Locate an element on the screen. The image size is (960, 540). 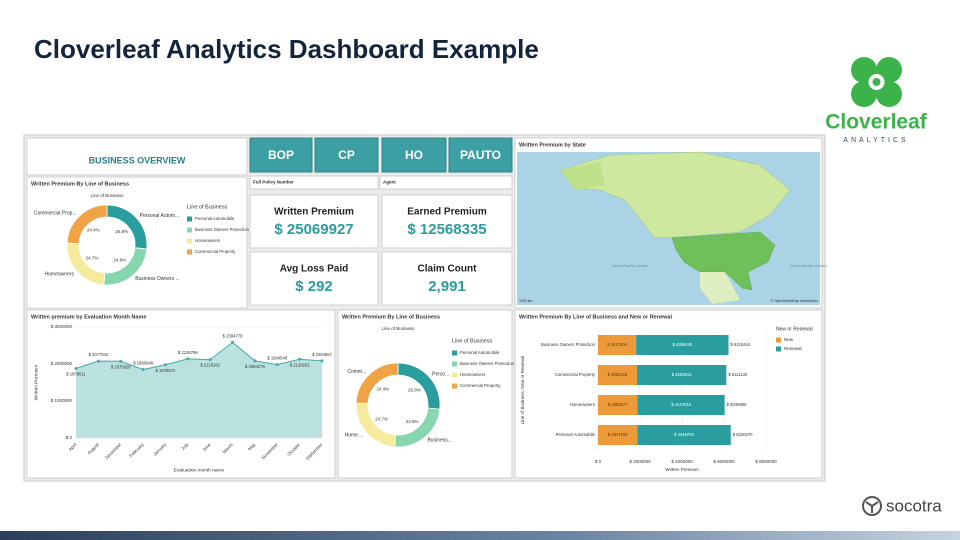
bar-value-label: $ 1817004 is located at coordinates (617, 344).